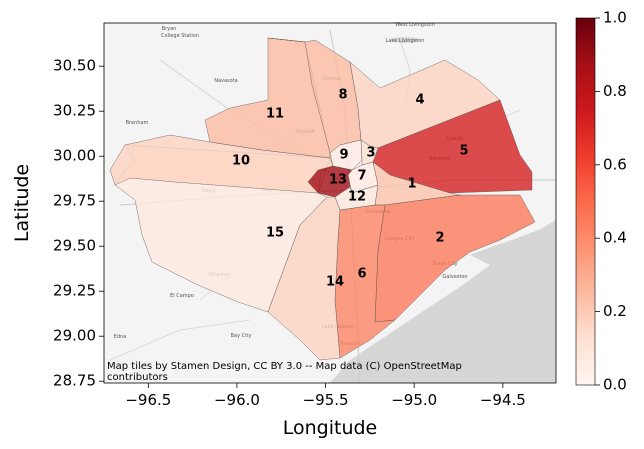  I want to click on basemap-lake, so click(405, 40).